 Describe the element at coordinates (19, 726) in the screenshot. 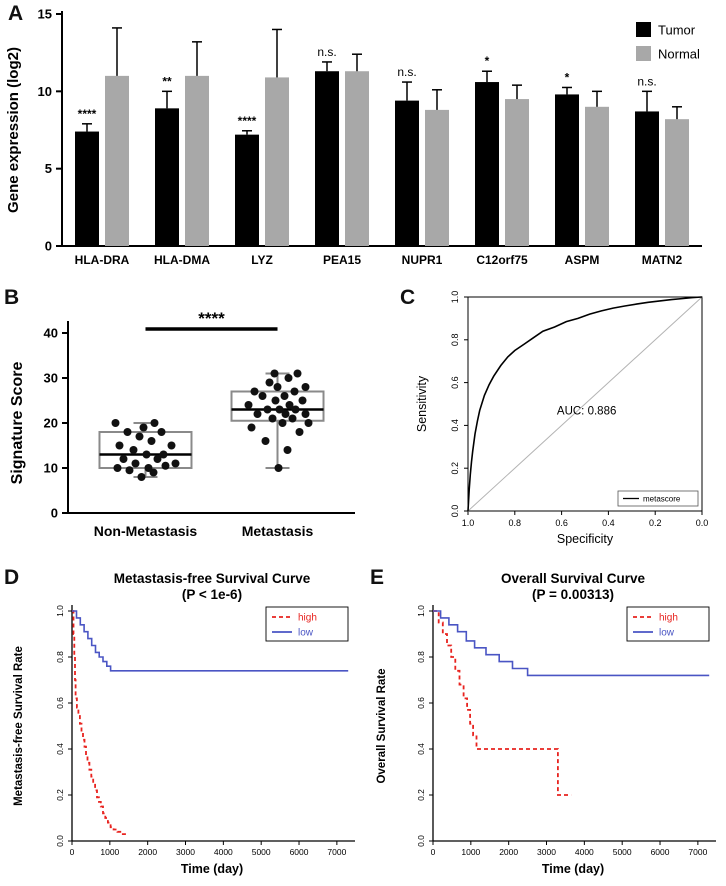

I see `svg-text: Metastasis-free Survival Rate` at that location.